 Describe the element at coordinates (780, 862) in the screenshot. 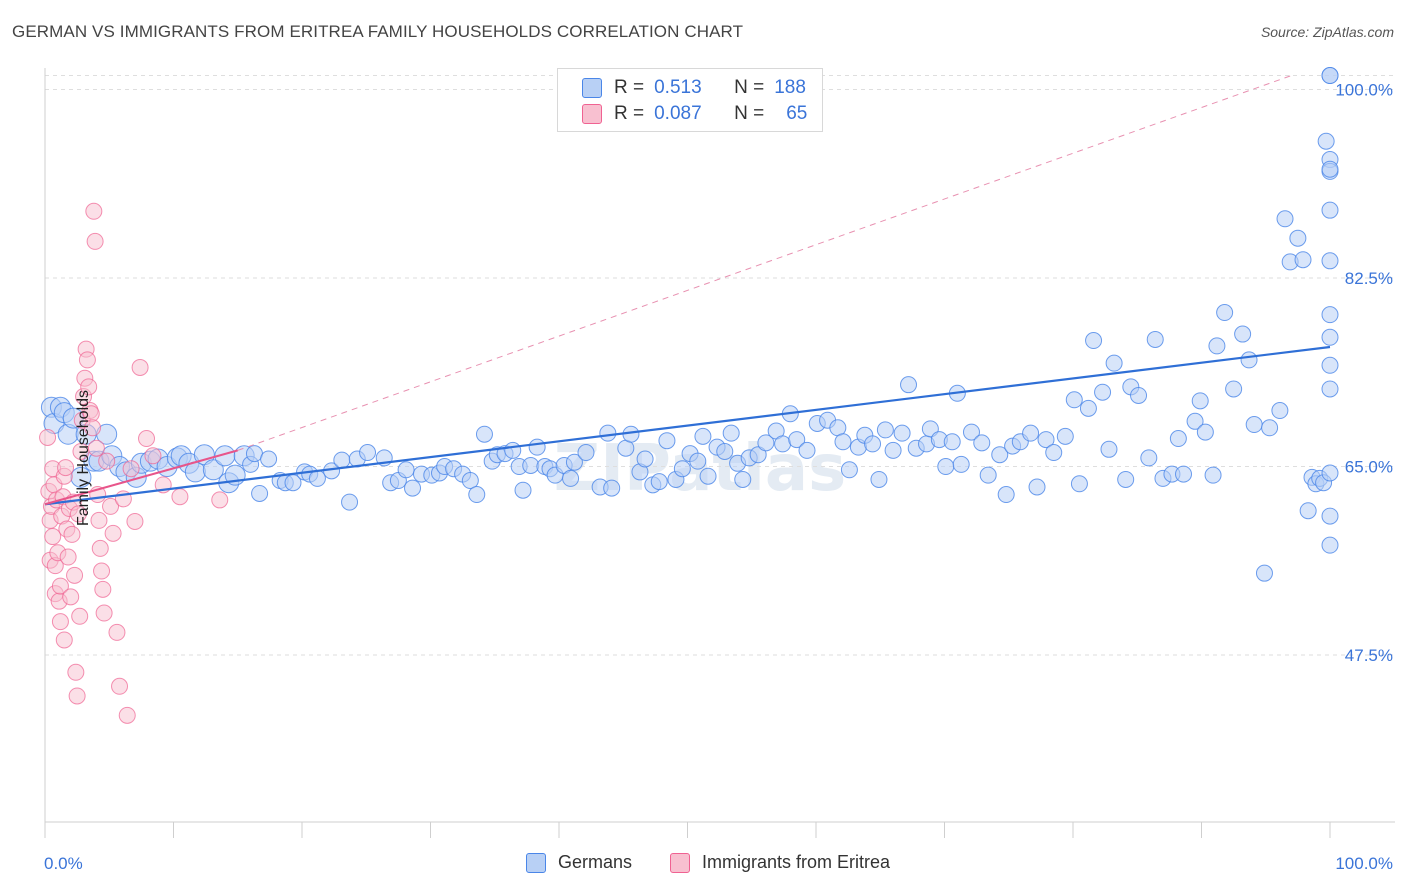

I see `legend-item-eritrea: Immigrants from Eritrea` at that location.